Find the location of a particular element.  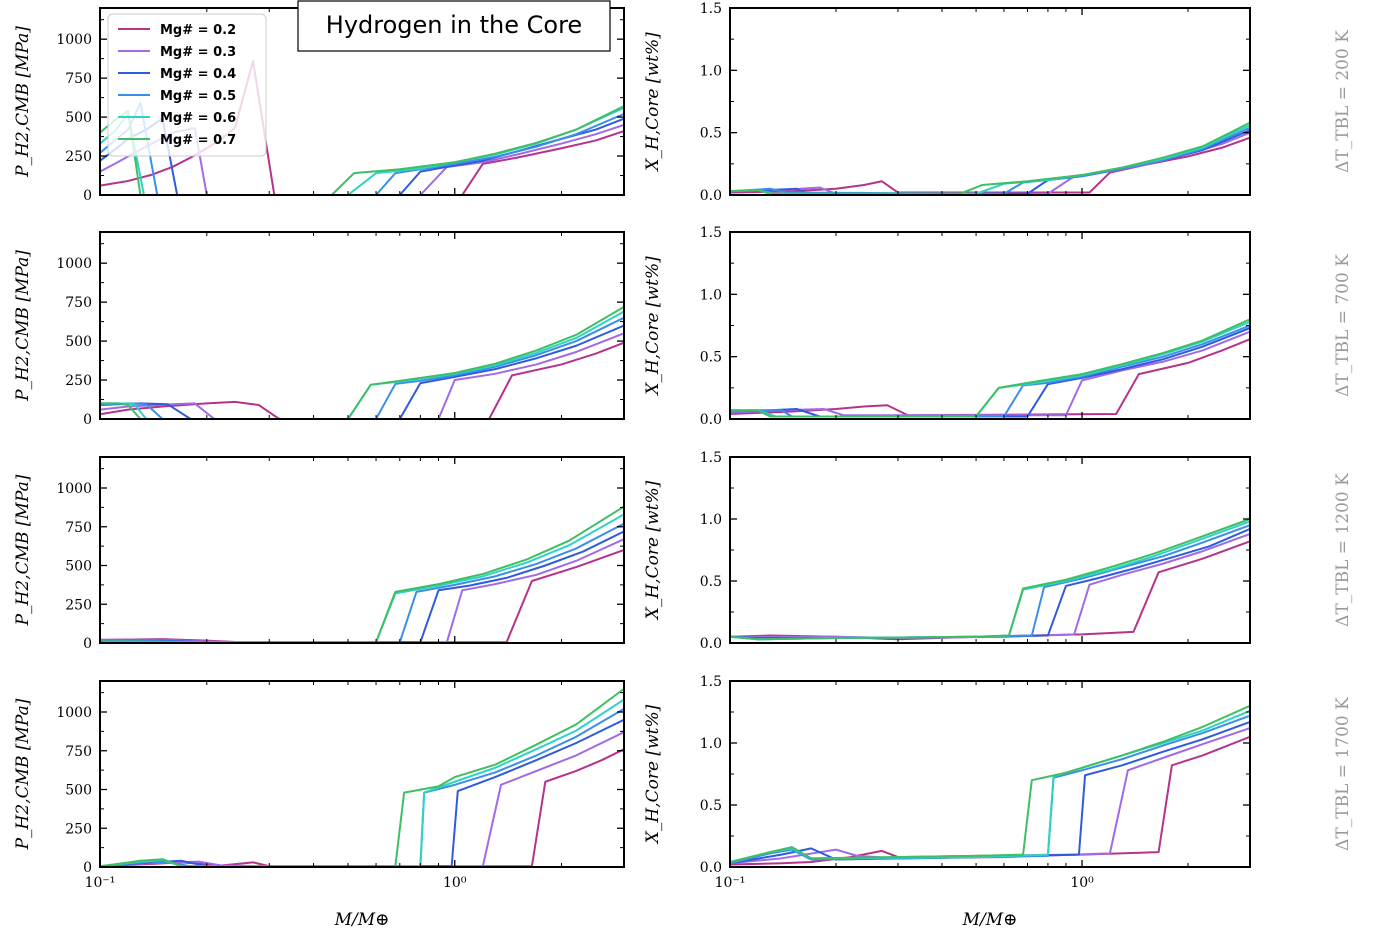

panel-X-row-1: 0.0 0.5 1.0 1.5 X_H,Core [wt%] is located at coordinates (947, 326).